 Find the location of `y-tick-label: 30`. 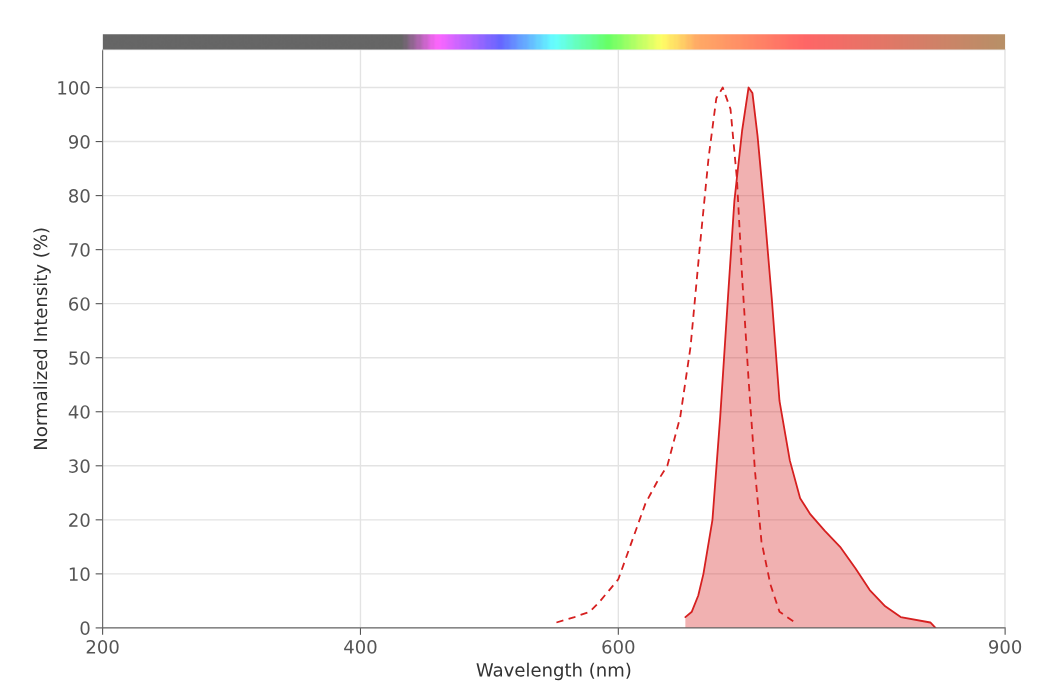

y-tick-label: 30 is located at coordinates (79, 466).